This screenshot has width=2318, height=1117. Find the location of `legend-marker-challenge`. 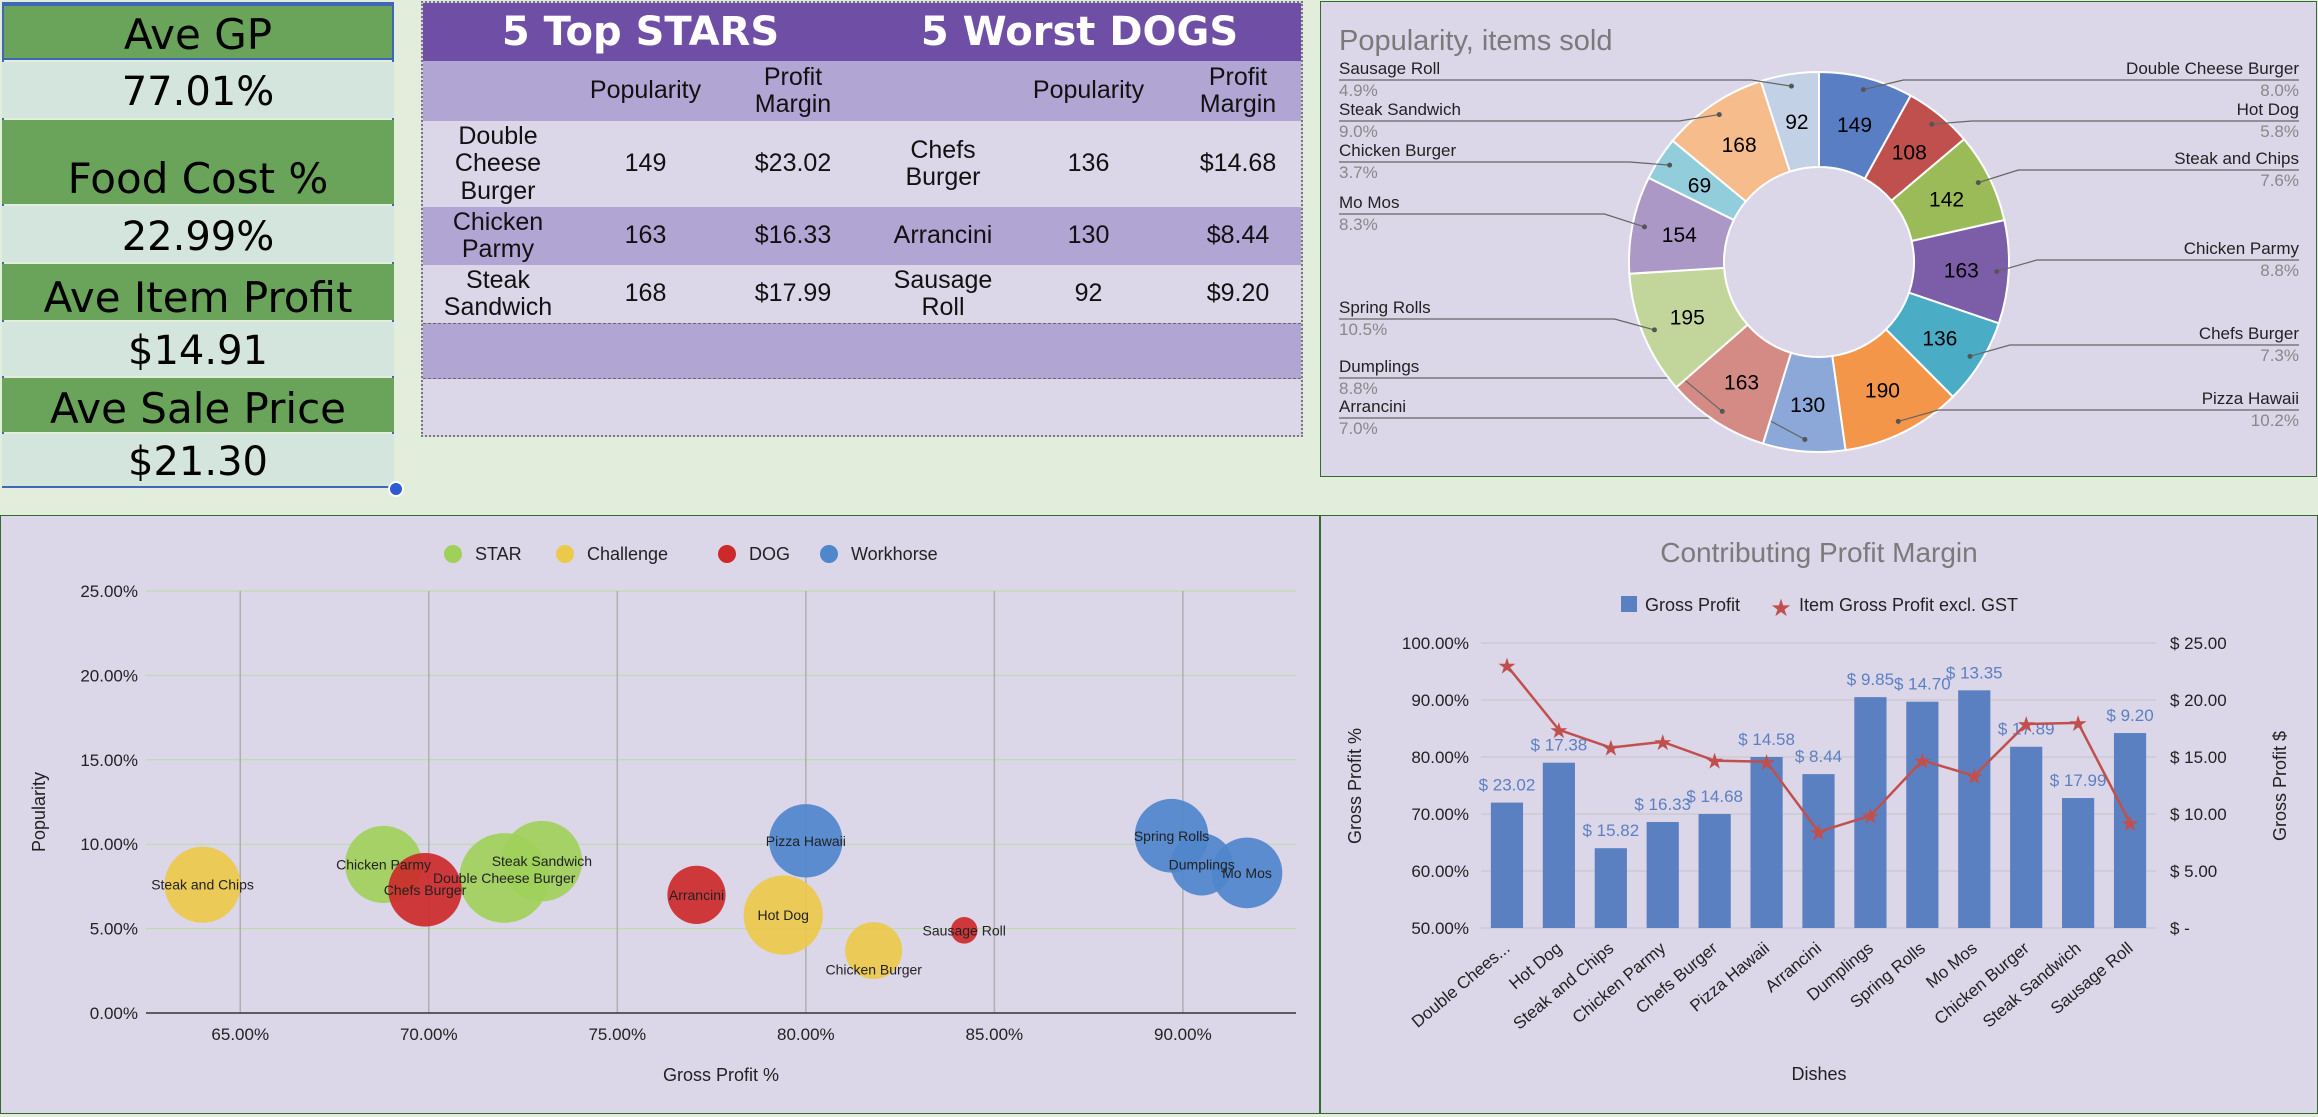

legend-marker-challenge is located at coordinates (565, 554).